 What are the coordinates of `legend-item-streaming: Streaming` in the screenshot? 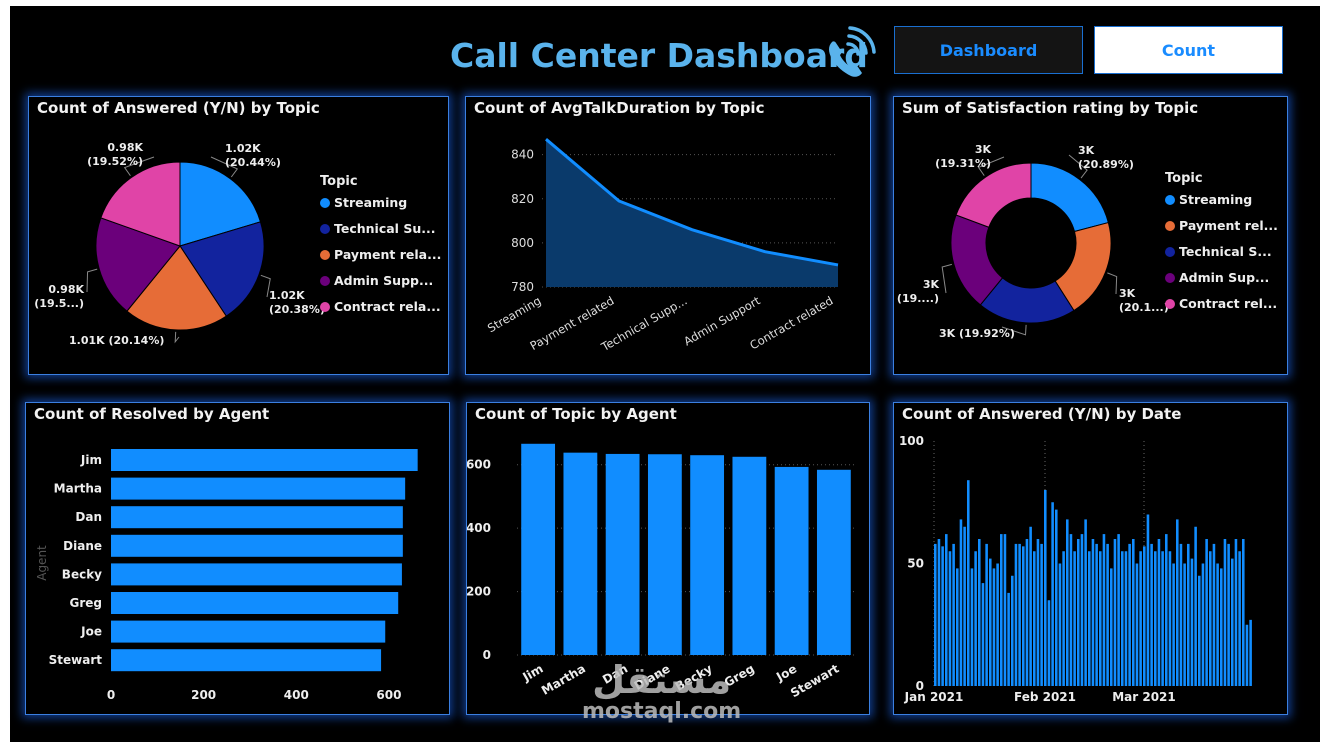 It's located at (370, 202).